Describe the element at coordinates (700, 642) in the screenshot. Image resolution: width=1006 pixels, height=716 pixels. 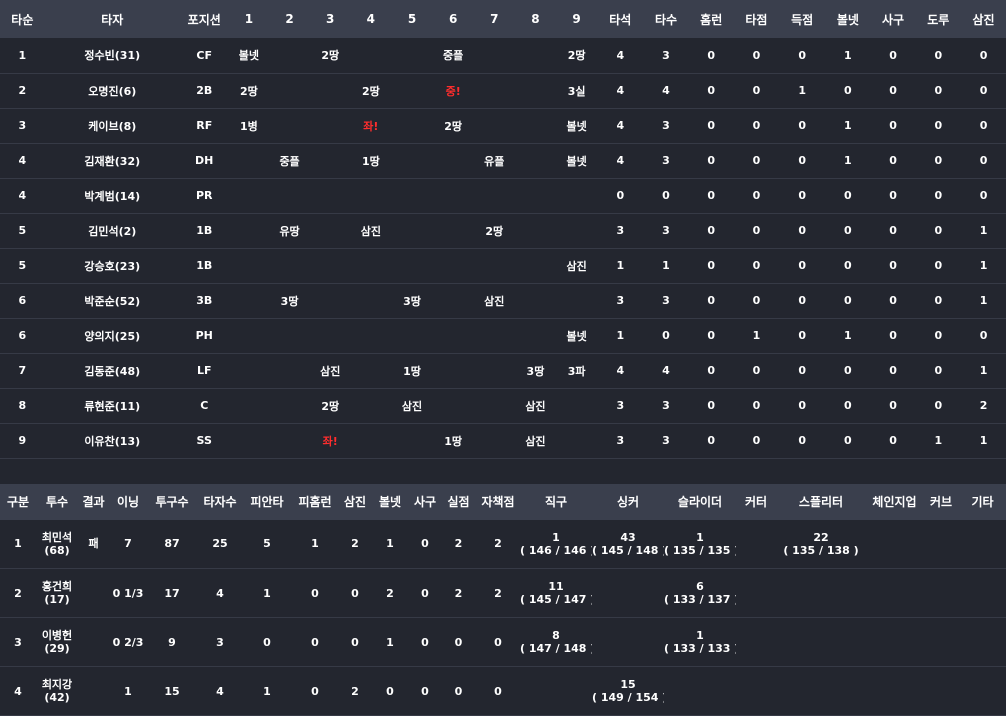
I see `pitch-type-cell: 1( 133 / 133 )` at that location.